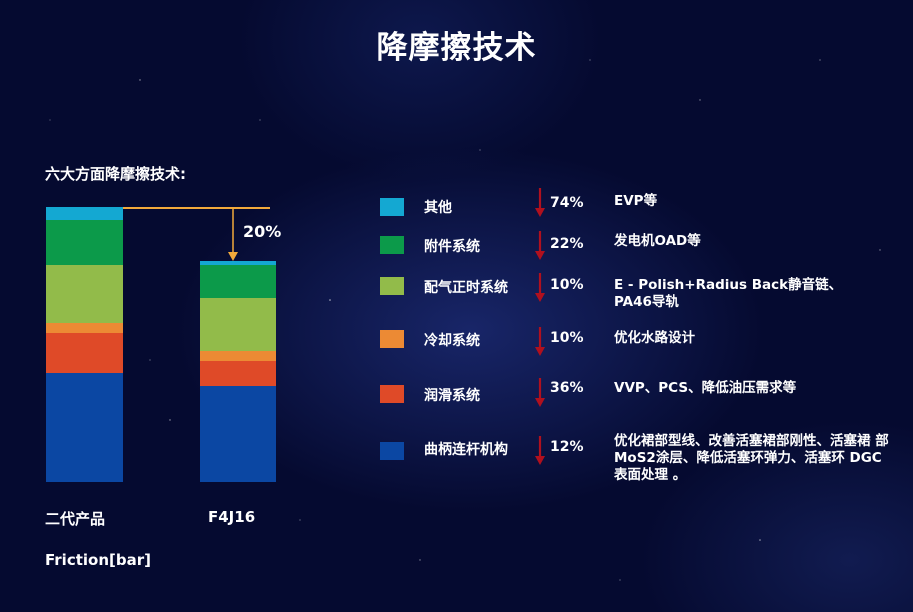  What do you see at coordinates (84, 294) in the screenshot?
I see `bar1-seg-valvetrain` at bounding box center [84, 294].